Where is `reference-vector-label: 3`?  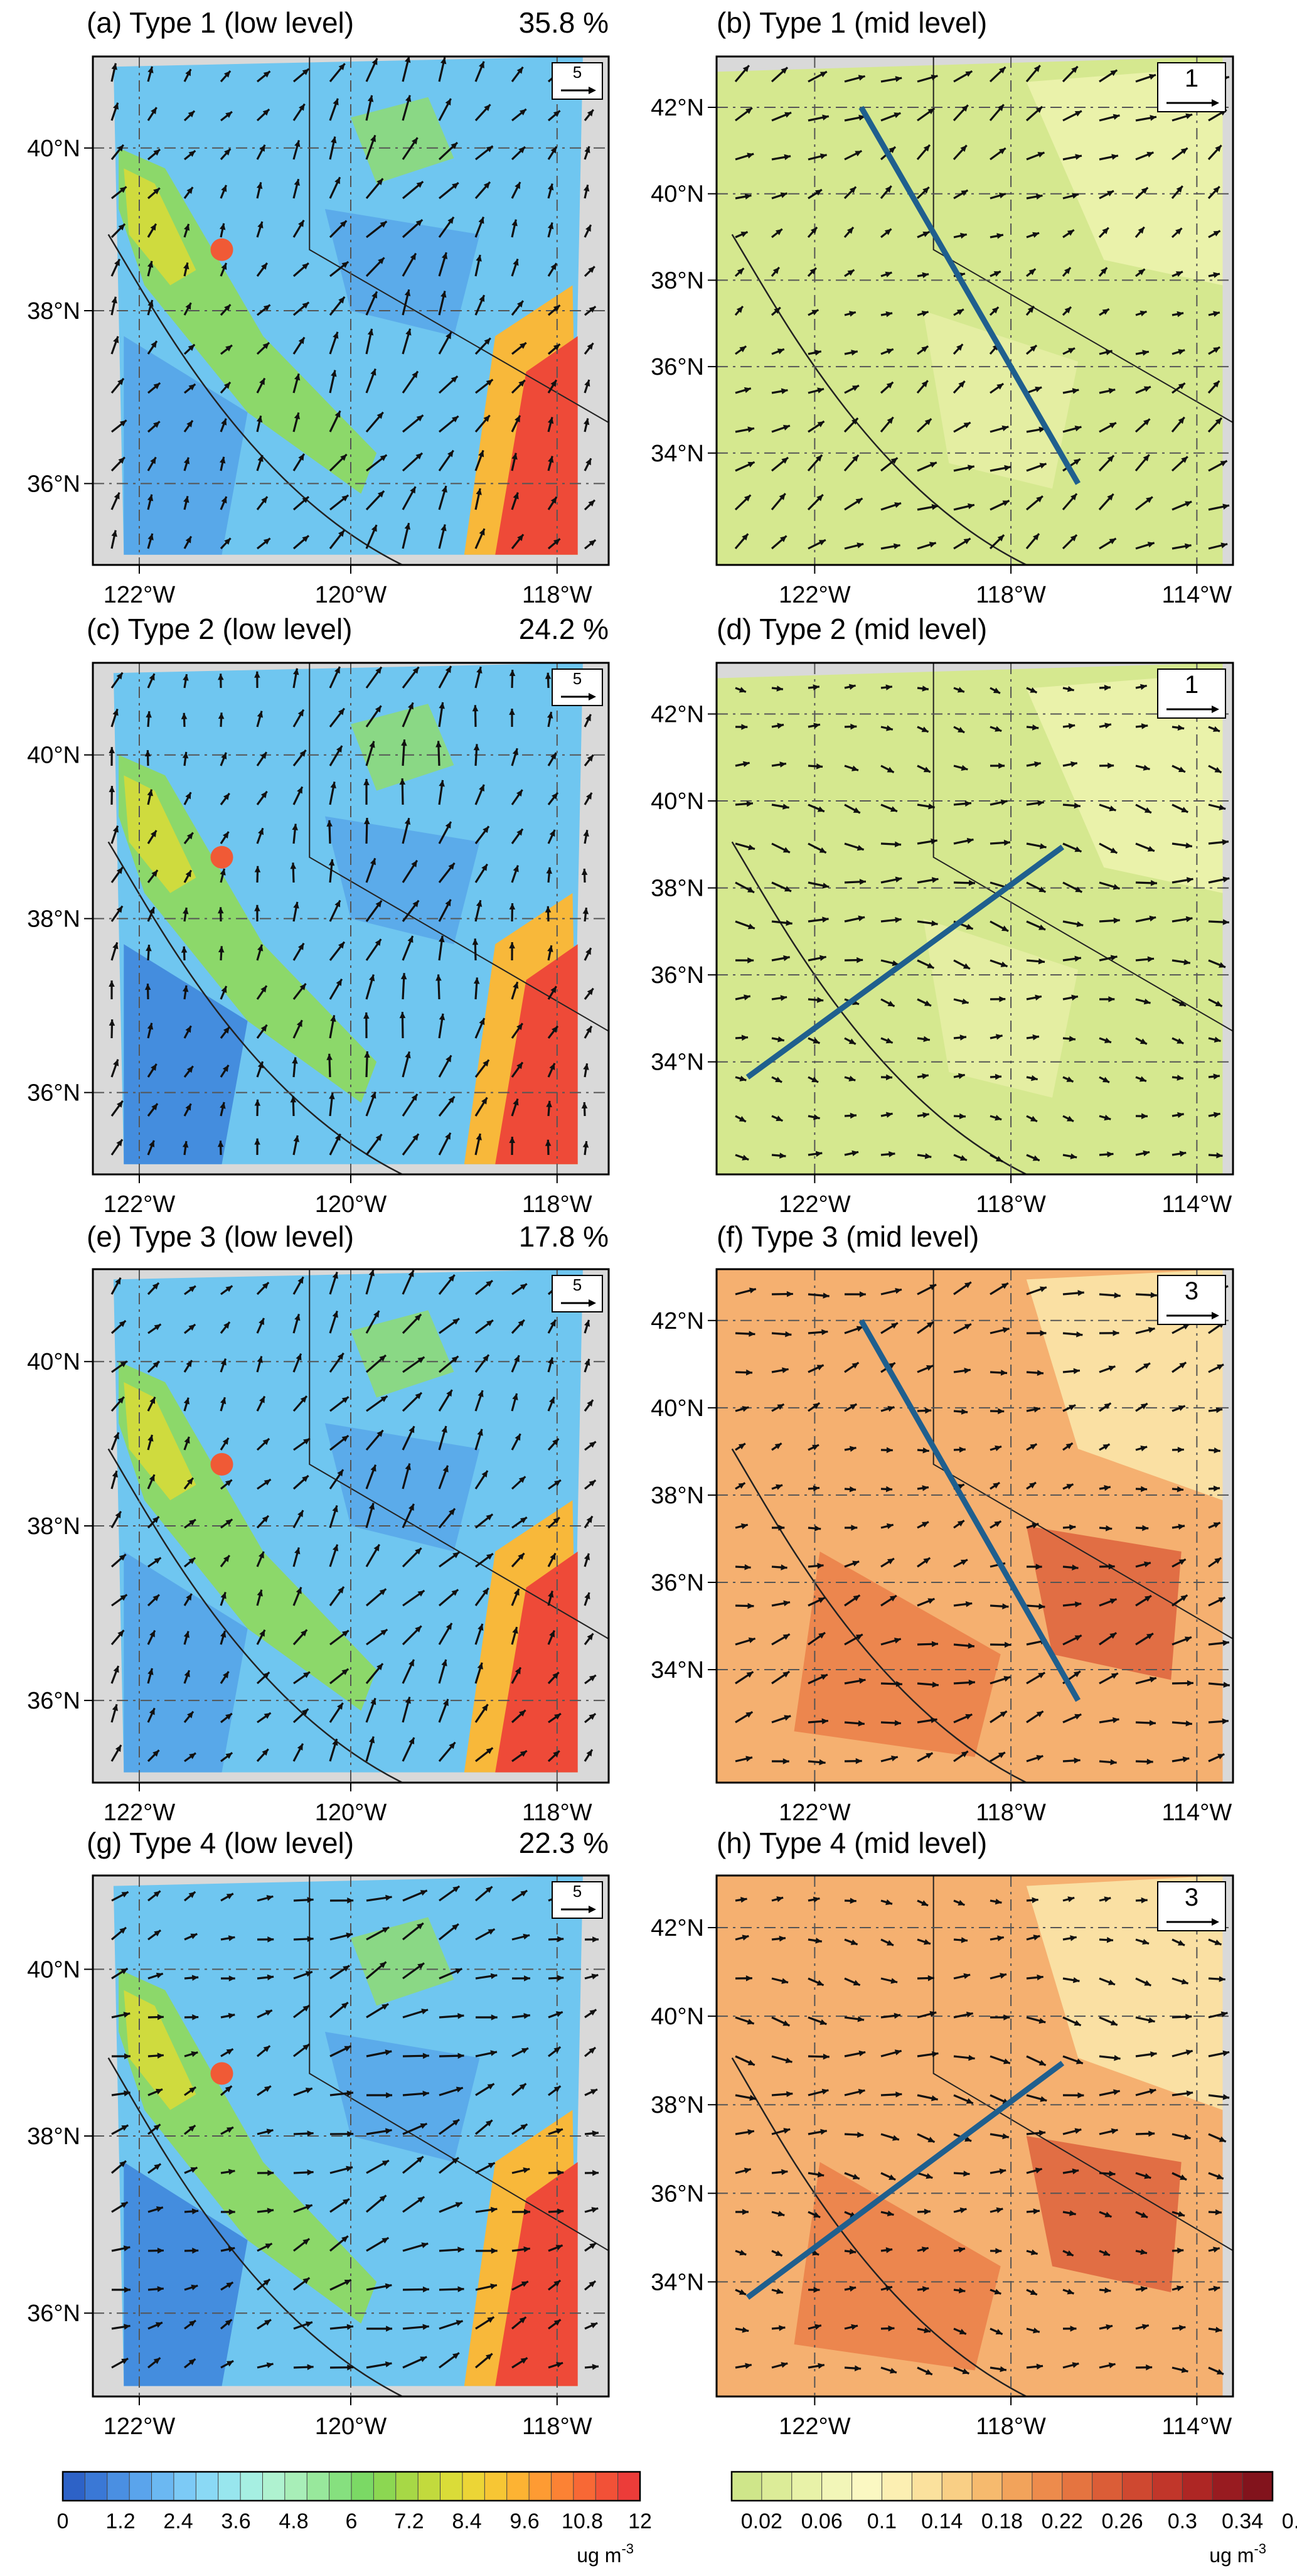 reference-vector-label: 3 is located at coordinates (1192, 1291).